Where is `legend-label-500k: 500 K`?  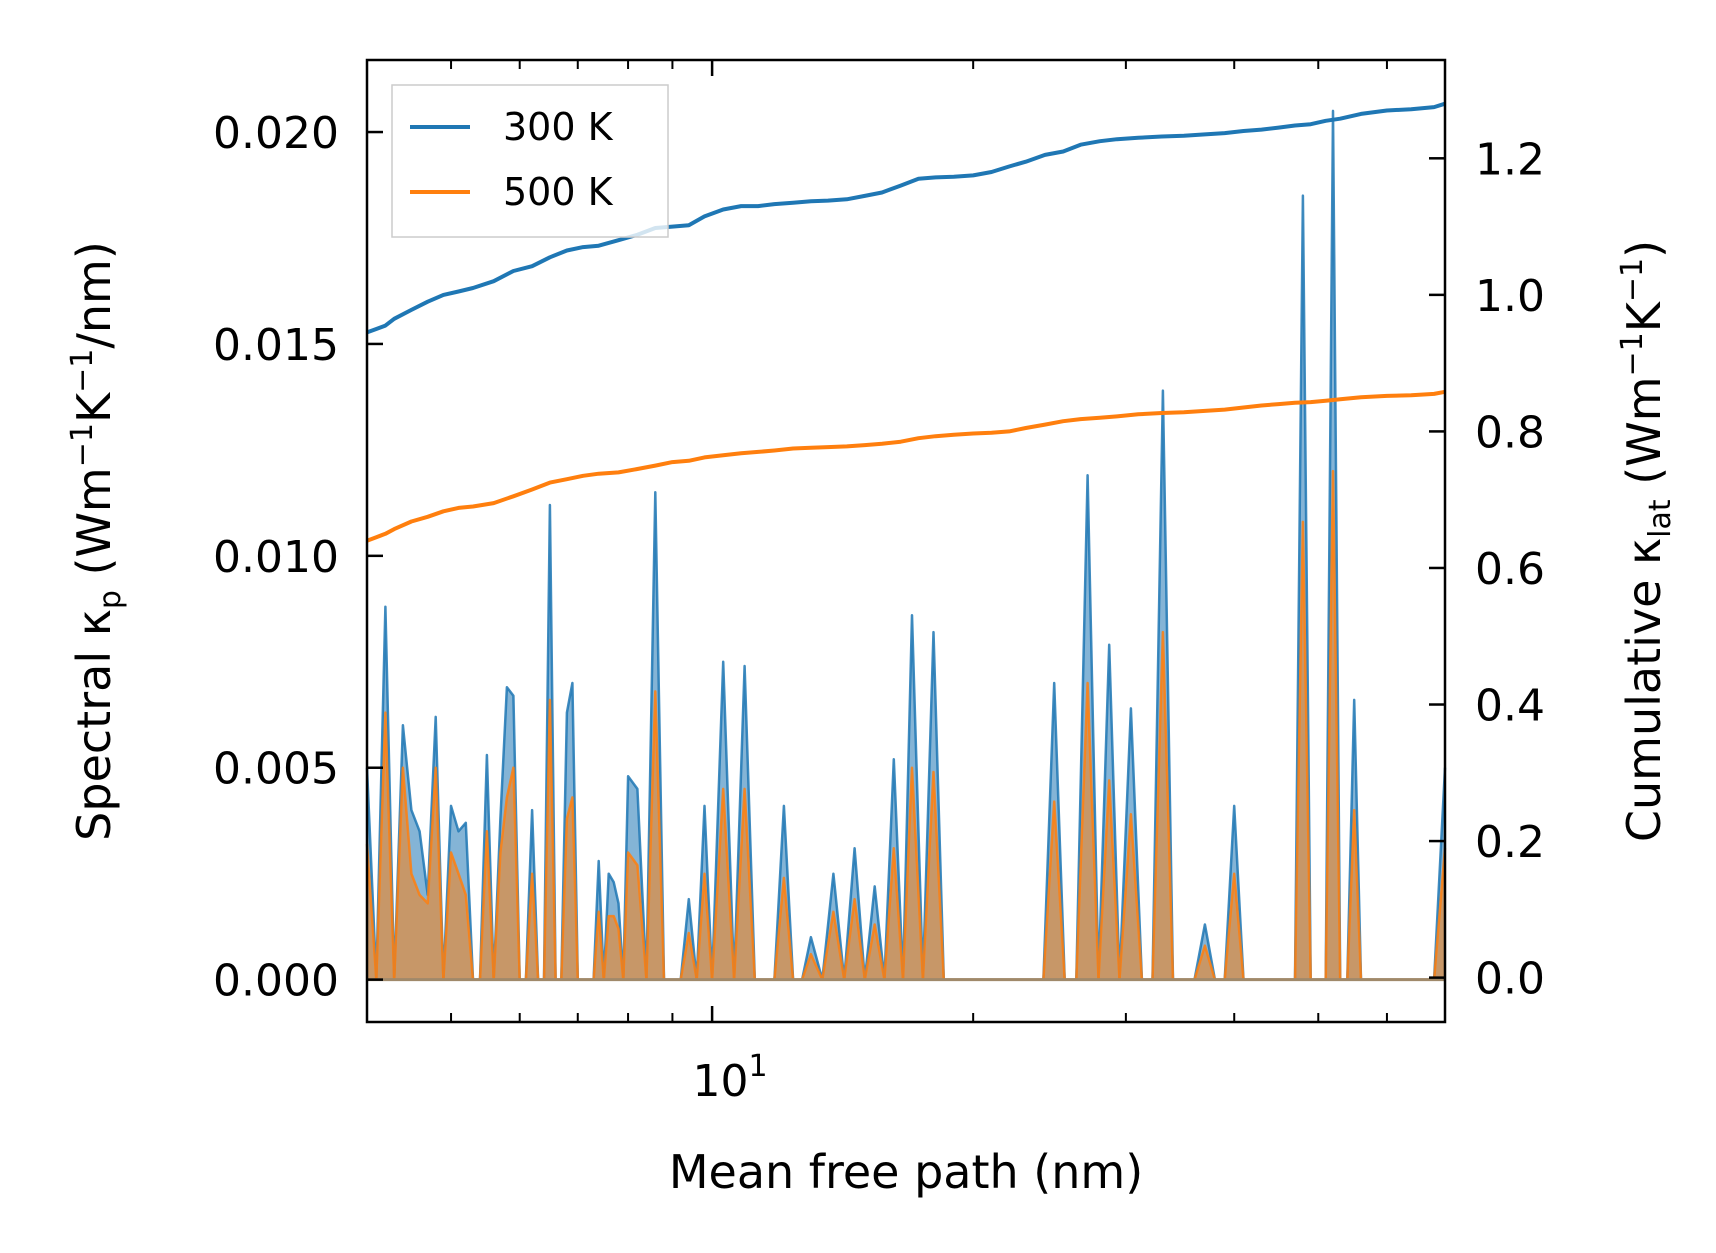
legend-label-500k: 500 K is located at coordinates (558, 192).